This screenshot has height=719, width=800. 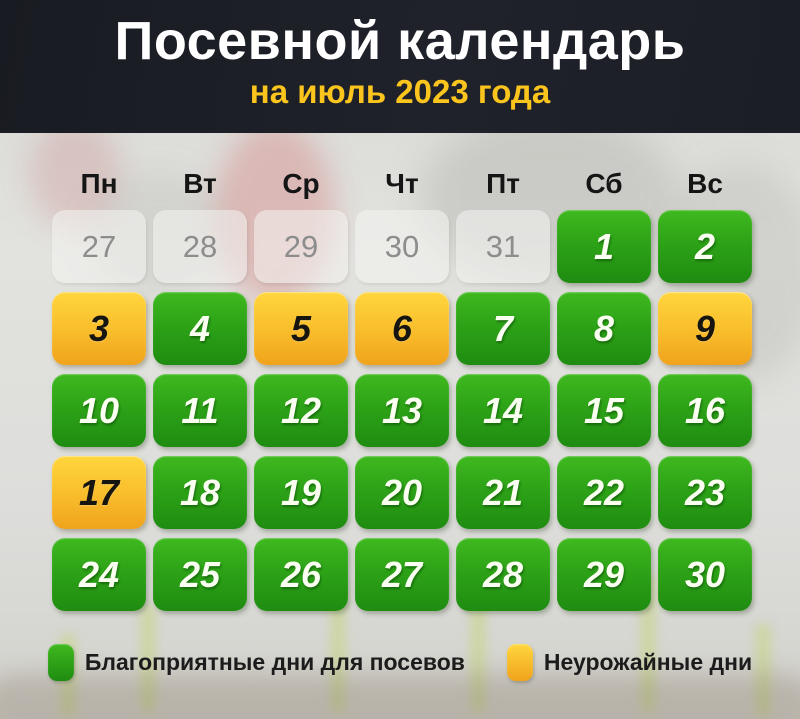 What do you see at coordinates (503, 492) in the screenshot?
I see `calendar-day-cell: 21` at bounding box center [503, 492].